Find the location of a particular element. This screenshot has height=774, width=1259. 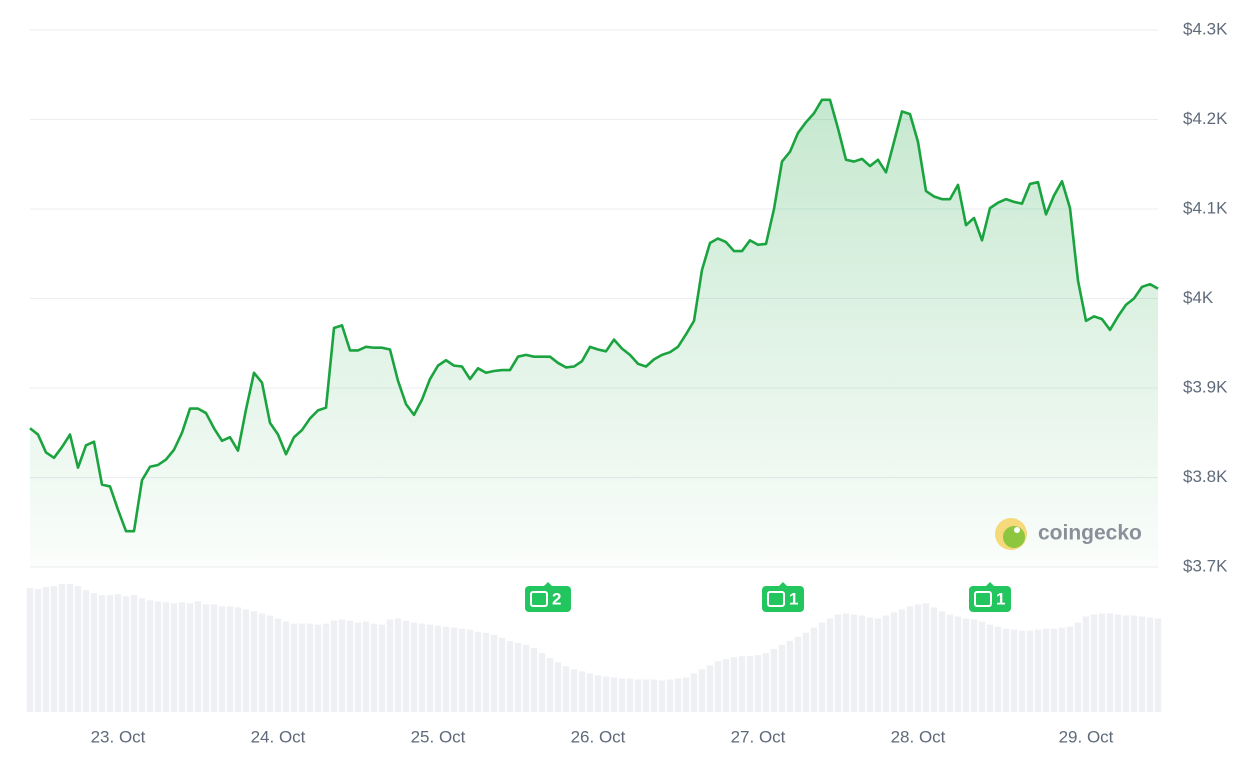

watermark-text: coingecko is located at coordinates (1090, 533).